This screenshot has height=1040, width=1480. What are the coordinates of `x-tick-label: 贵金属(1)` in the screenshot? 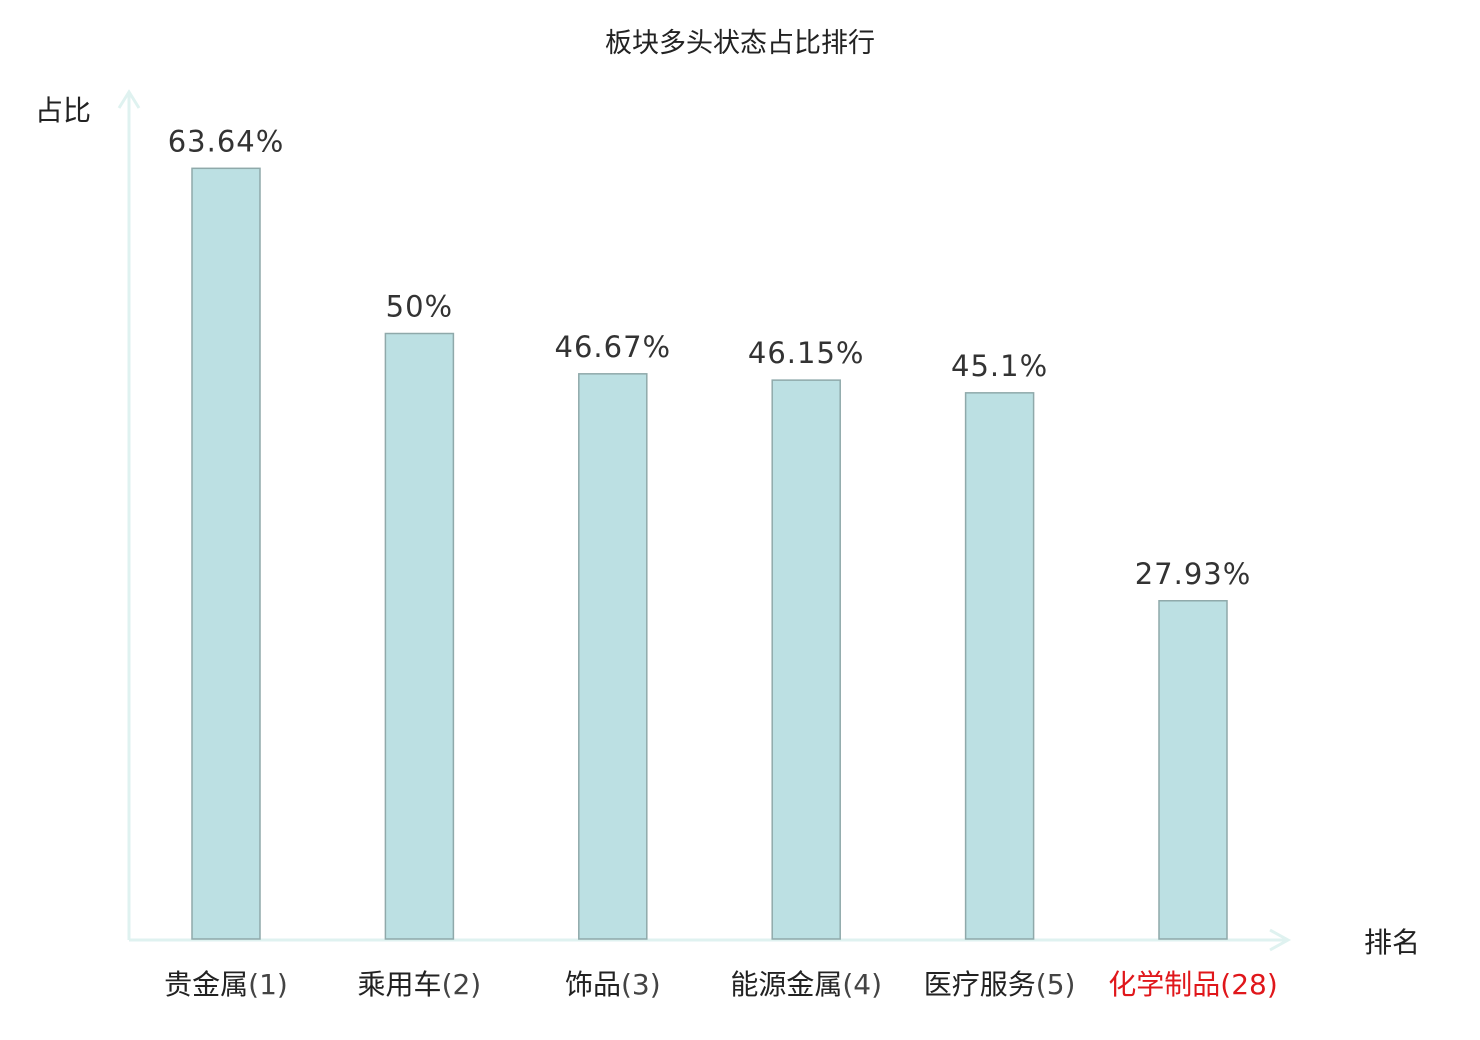 It's located at (226, 984).